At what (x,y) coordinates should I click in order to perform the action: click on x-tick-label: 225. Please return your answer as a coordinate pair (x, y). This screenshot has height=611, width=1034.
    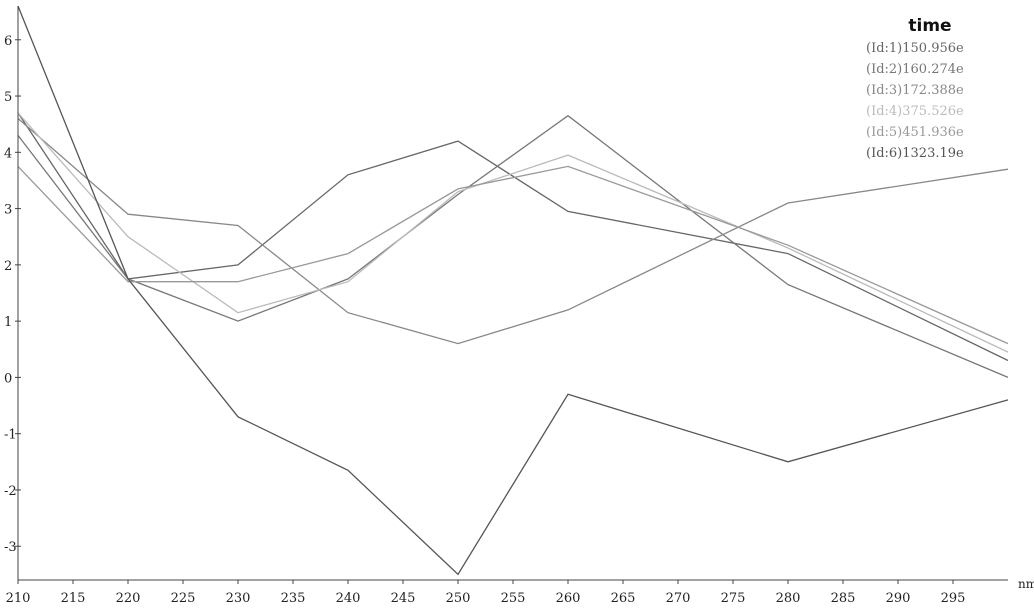
    Looking at the image, I should click on (183, 598).